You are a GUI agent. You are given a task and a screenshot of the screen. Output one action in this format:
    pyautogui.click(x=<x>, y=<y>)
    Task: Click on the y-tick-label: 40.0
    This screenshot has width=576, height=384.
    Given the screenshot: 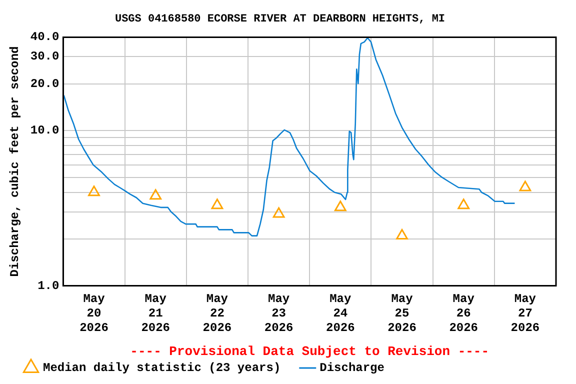 What is the action you would take?
    pyautogui.click(x=45, y=37)
    